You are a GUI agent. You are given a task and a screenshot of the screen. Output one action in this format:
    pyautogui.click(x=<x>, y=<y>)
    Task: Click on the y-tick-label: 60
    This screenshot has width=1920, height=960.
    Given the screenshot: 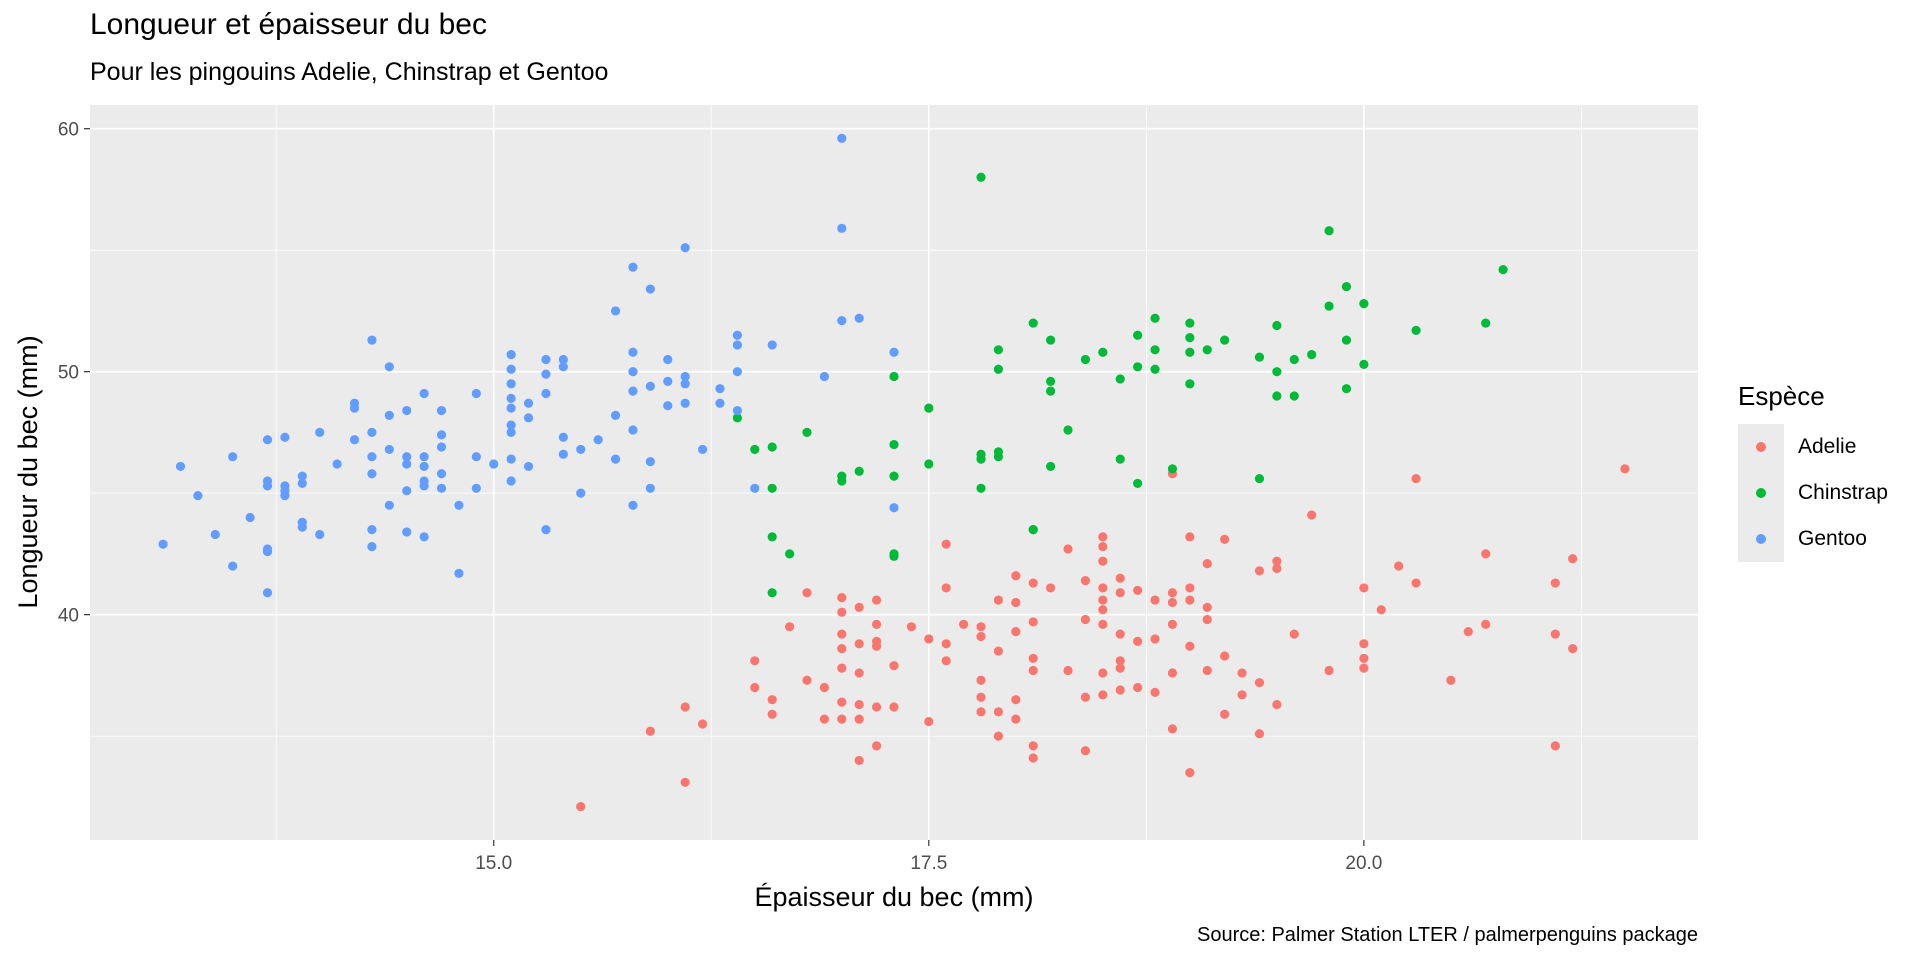 What is the action you would take?
    pyautogui.click(x=68, y=130)
    